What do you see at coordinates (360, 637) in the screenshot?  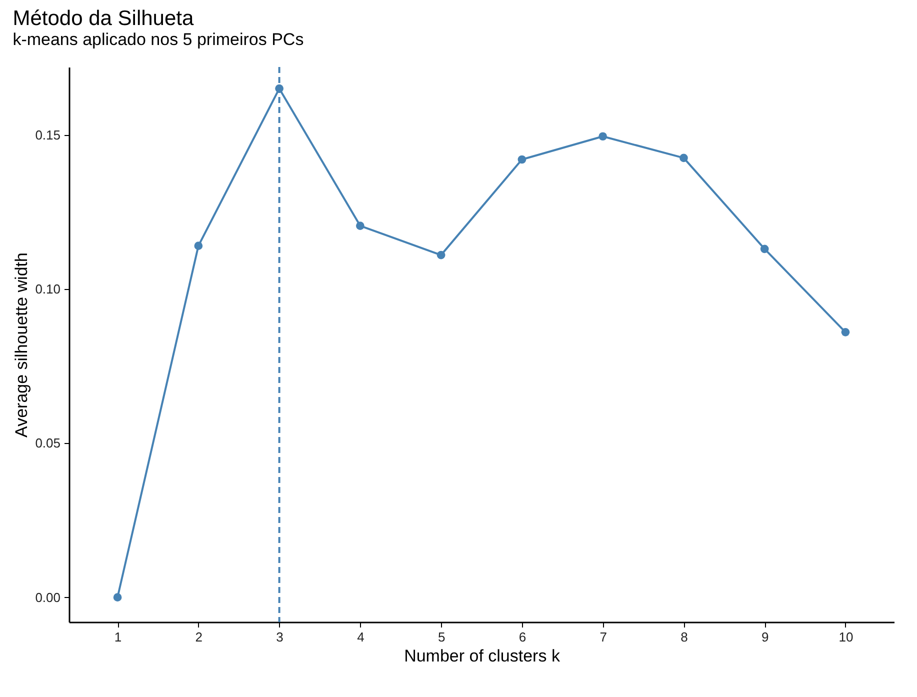 I see `x-tick-label: 4` at bounding box center [360, 637].